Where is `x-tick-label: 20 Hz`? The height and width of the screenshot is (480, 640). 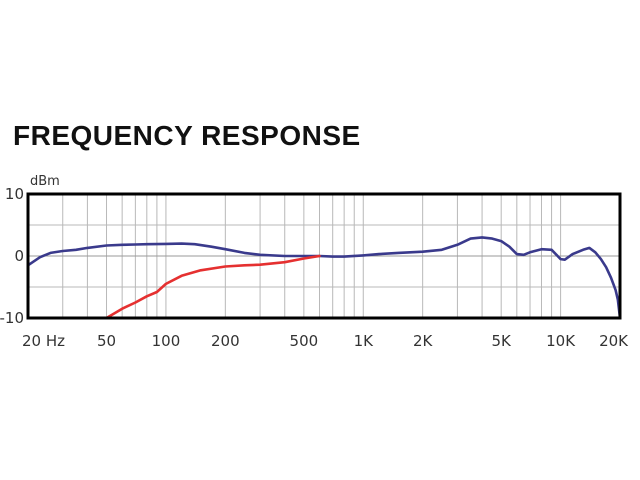 x-tick-label: 20 Hz is located at coordinates (43, 341).